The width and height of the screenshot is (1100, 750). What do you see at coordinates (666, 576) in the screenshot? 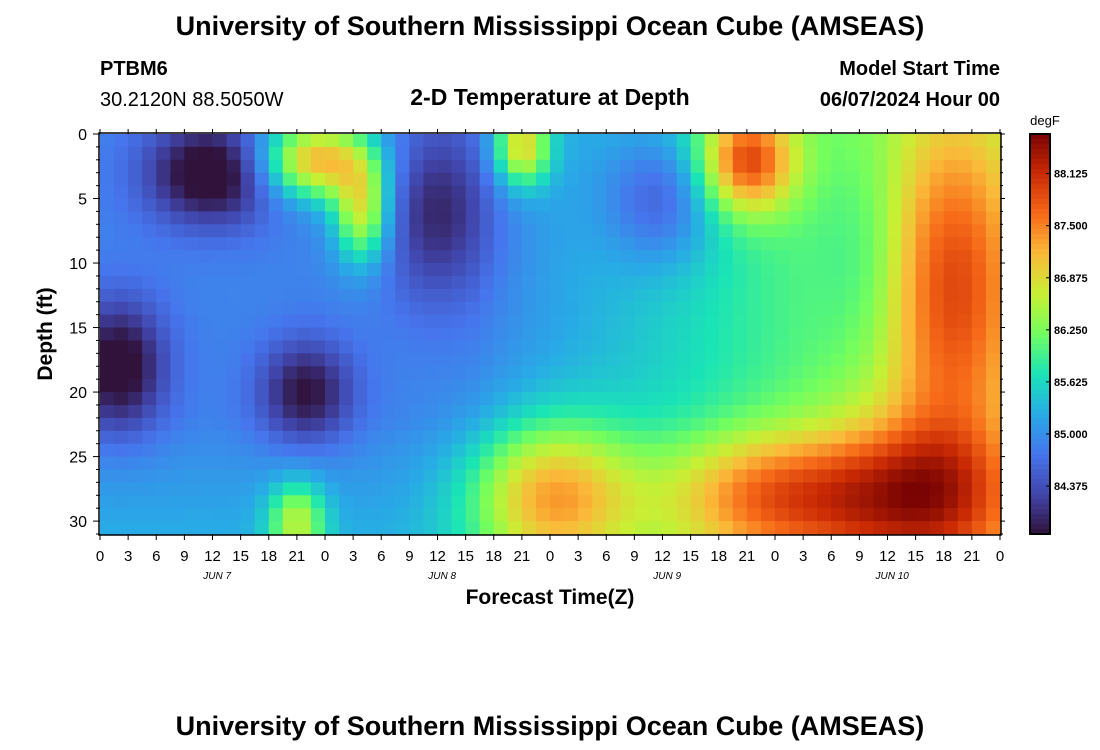
I see `day-label: JUN 9` at bounding box center [666, 576].